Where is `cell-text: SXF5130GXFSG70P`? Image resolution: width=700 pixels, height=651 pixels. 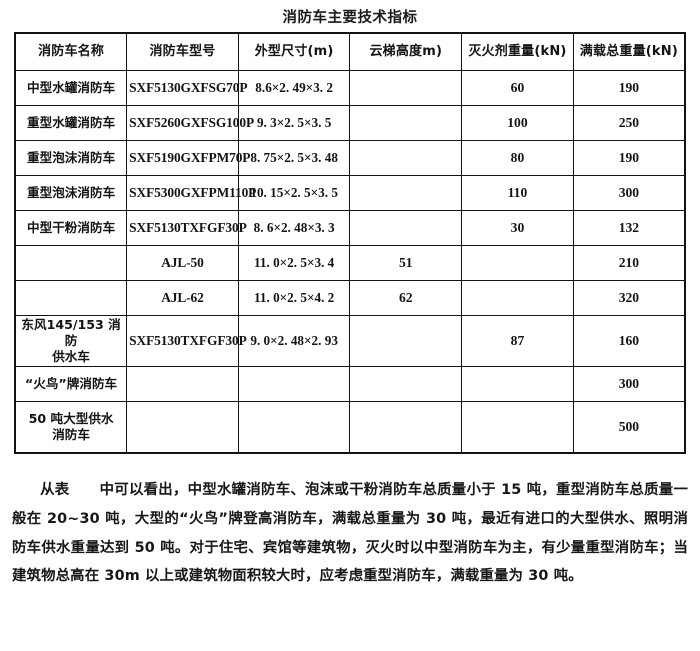 cell-text: SXF5130GXFSG70P is located at coordinates (188, 87).